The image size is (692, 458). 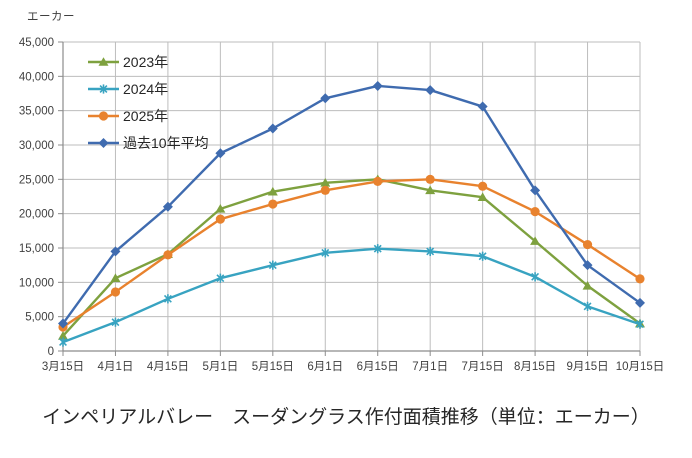 I want to click on x-tick-label: 4月1日, so click(x=116, y=367).